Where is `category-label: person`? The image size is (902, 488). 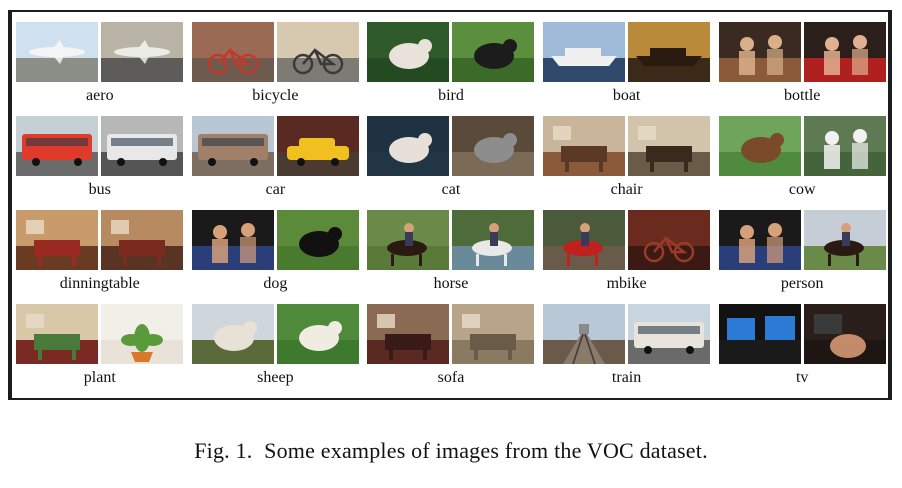 category-label: person is located at coordinates (802, 283).